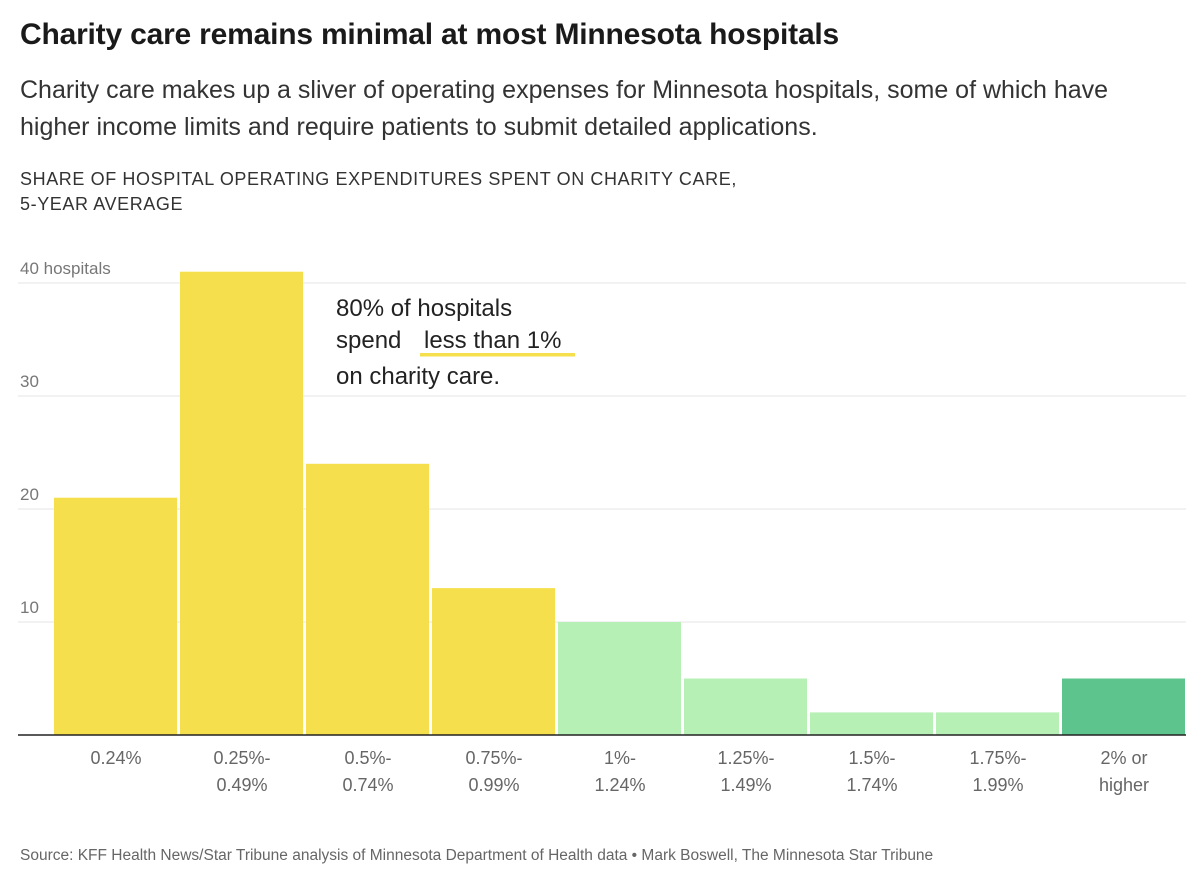 The height and width of the screenshot is (879, 1200). I want to click on x-tick-label-4-1: 1.24%, so click(619, 785).